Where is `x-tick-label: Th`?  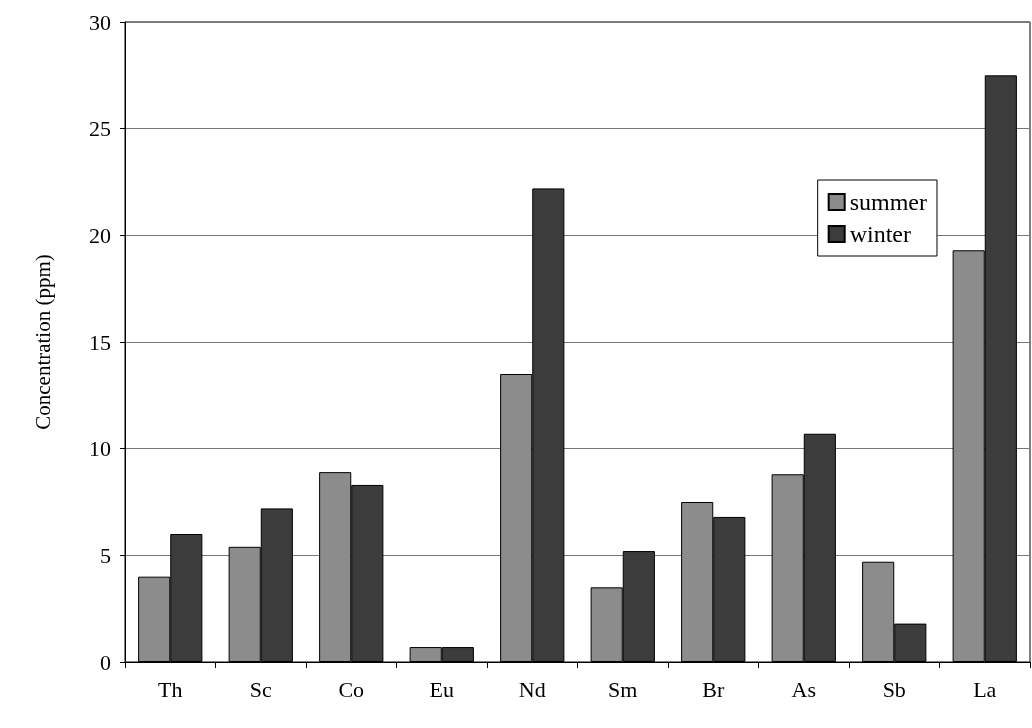
x-tick-label: Th is located at coordinates (170, 689).